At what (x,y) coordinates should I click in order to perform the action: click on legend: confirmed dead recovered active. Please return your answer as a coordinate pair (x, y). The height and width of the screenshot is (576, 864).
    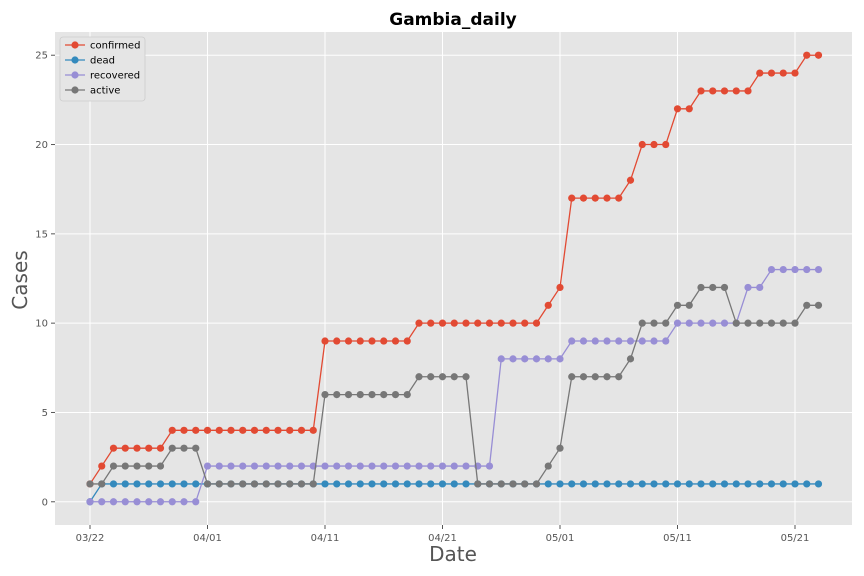
    Looking at the image, I should click on (102, 69).